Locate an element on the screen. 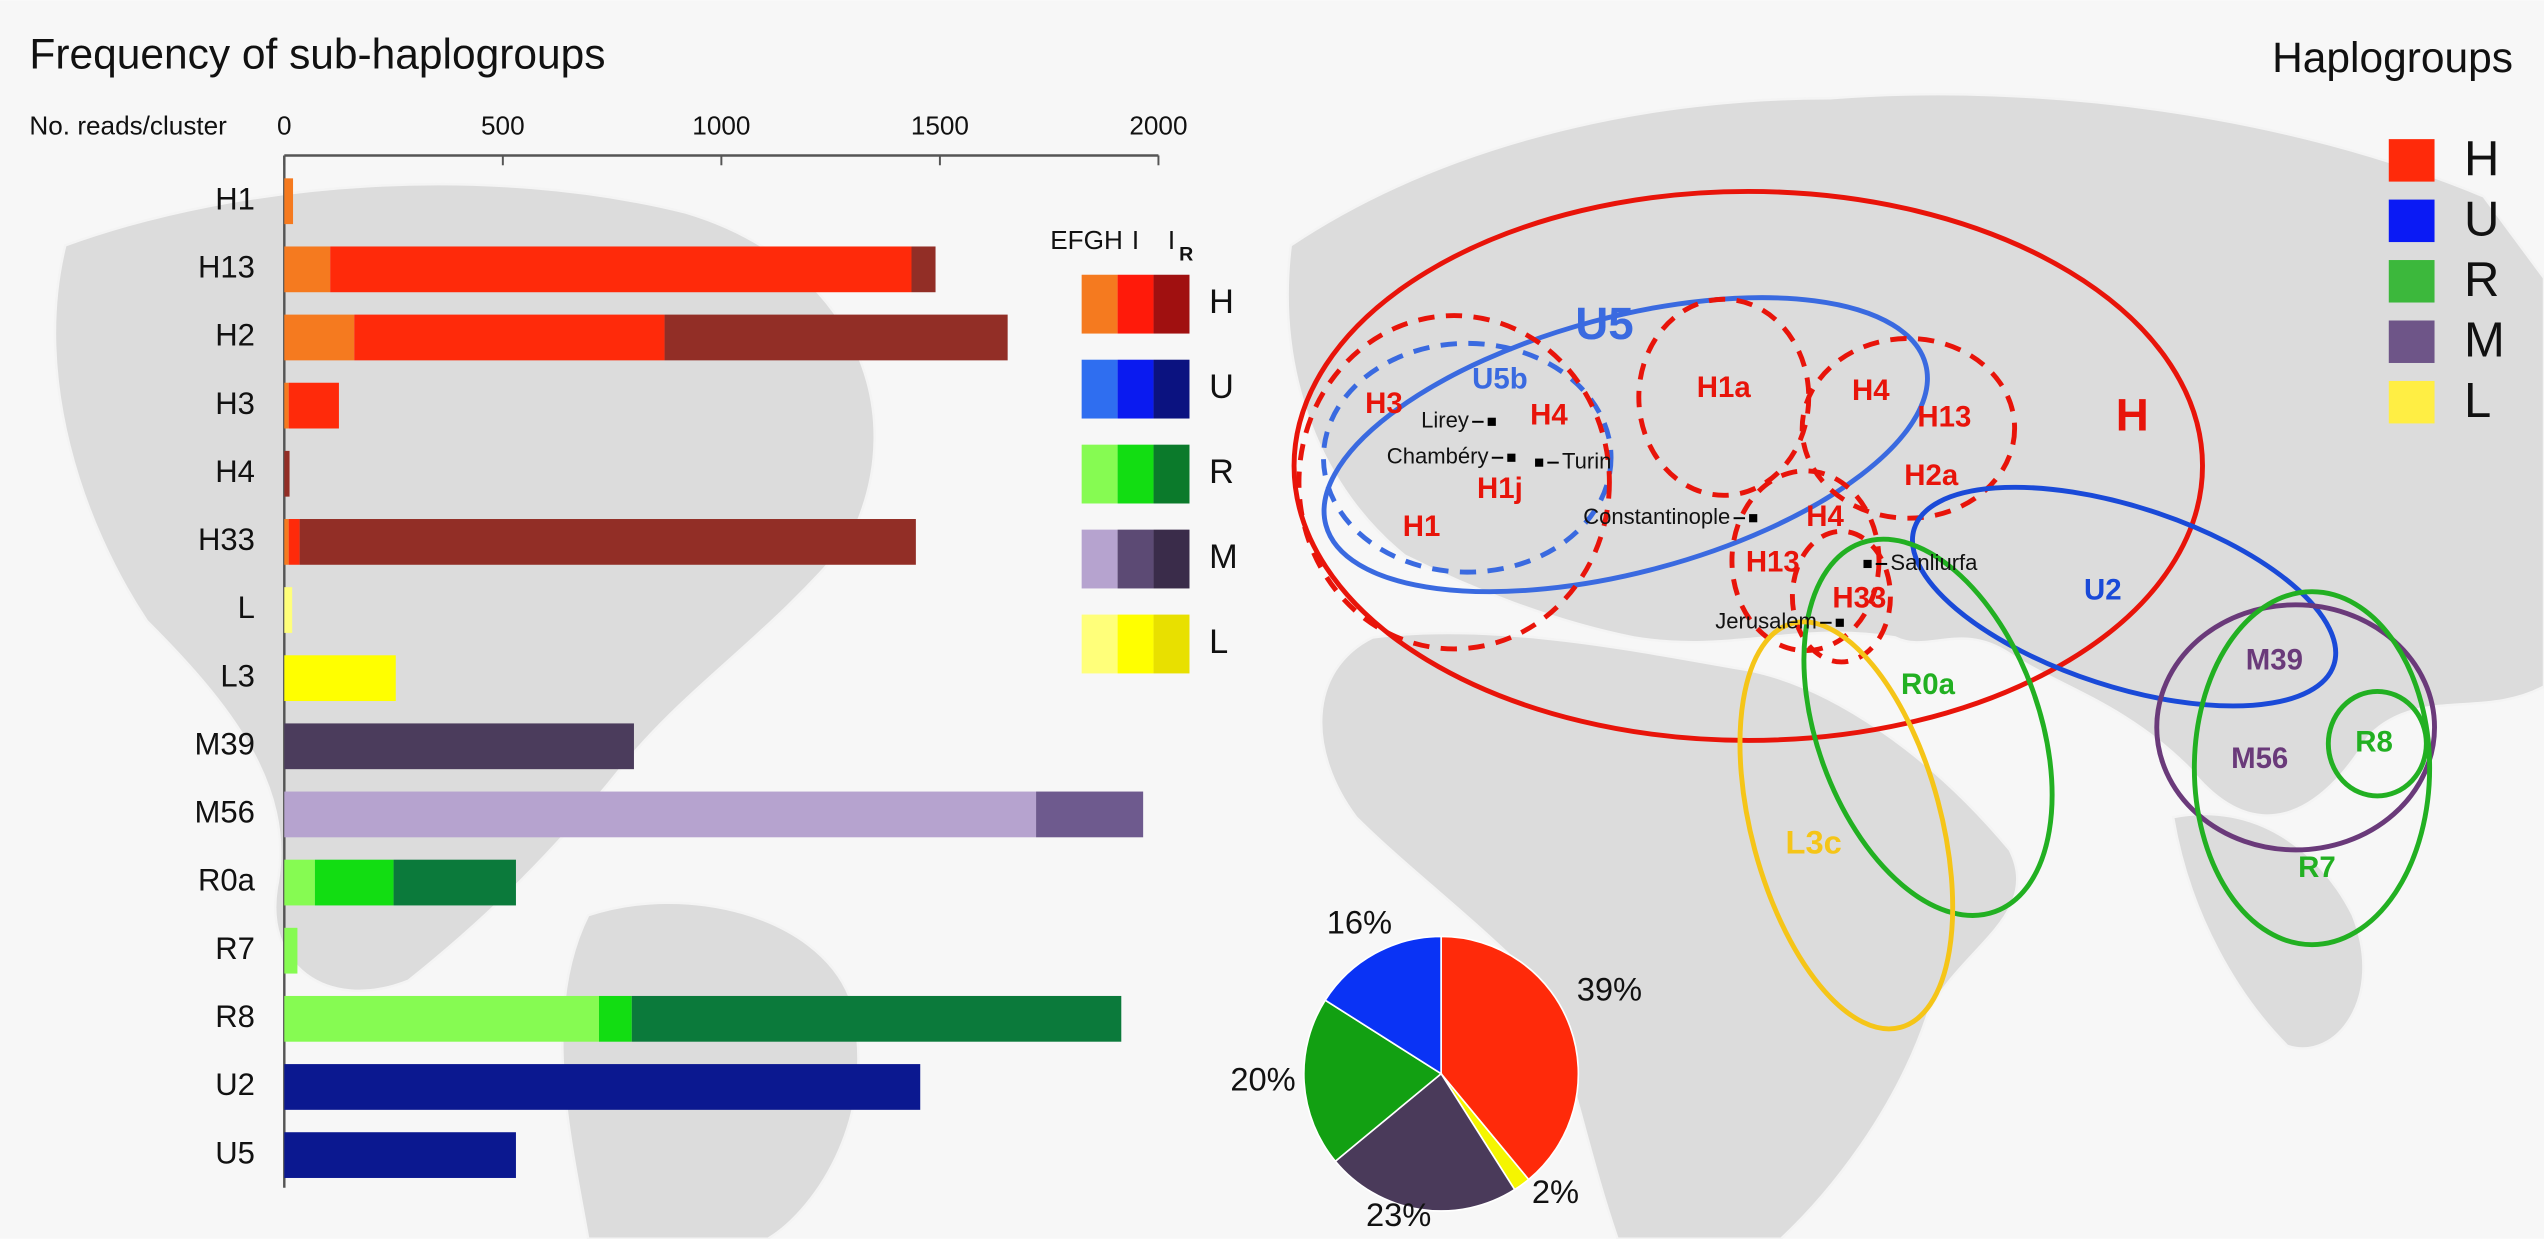 The width and height of the screenshot is (2544, 1239). region-label: L3c is located at coordinates (1814, 842).